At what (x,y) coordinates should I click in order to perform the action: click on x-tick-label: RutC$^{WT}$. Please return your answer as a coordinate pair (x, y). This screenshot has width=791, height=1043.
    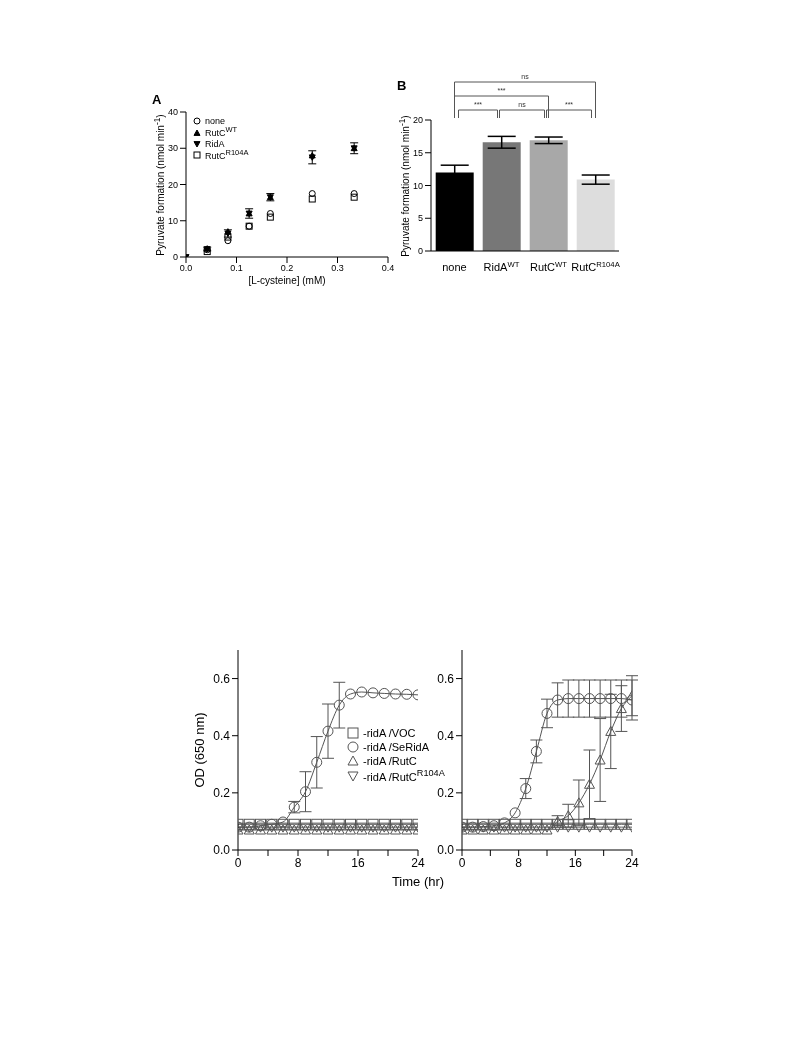
    Looking at the image, I should click on (548, 266).